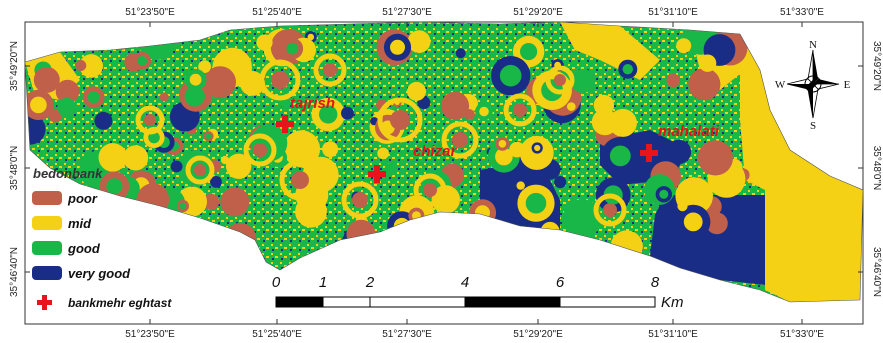 This screenshot has height=343, width=883. What do you see at coordinates (689, 131) in the screenshot?
I see `svg-text: mahalati` at bounding box center [689, 131].